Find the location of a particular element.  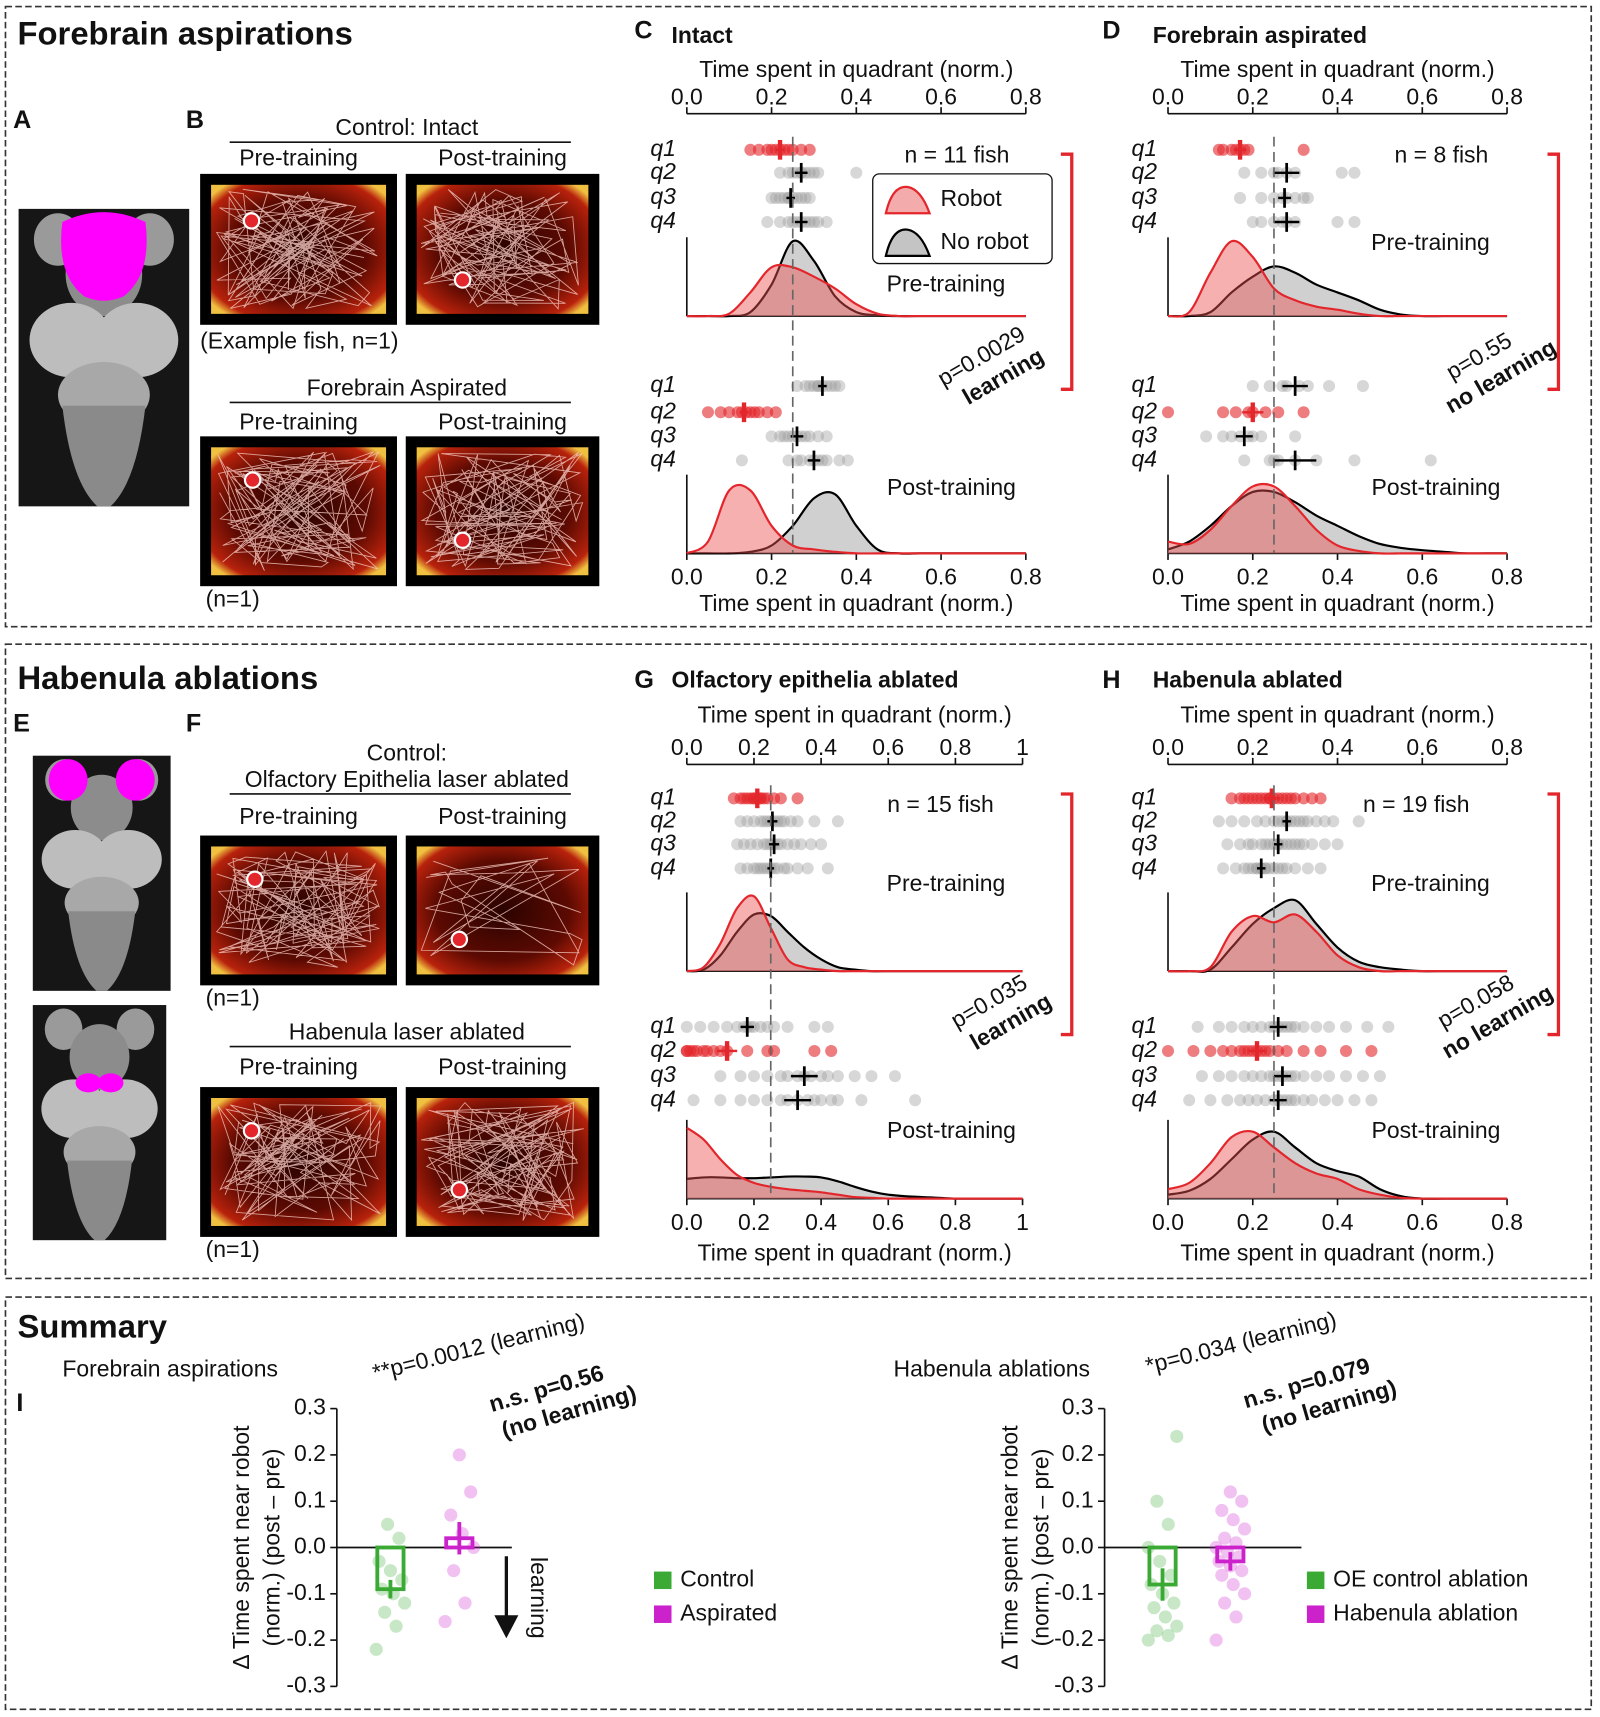

brain is located at coordinates (104, 359).